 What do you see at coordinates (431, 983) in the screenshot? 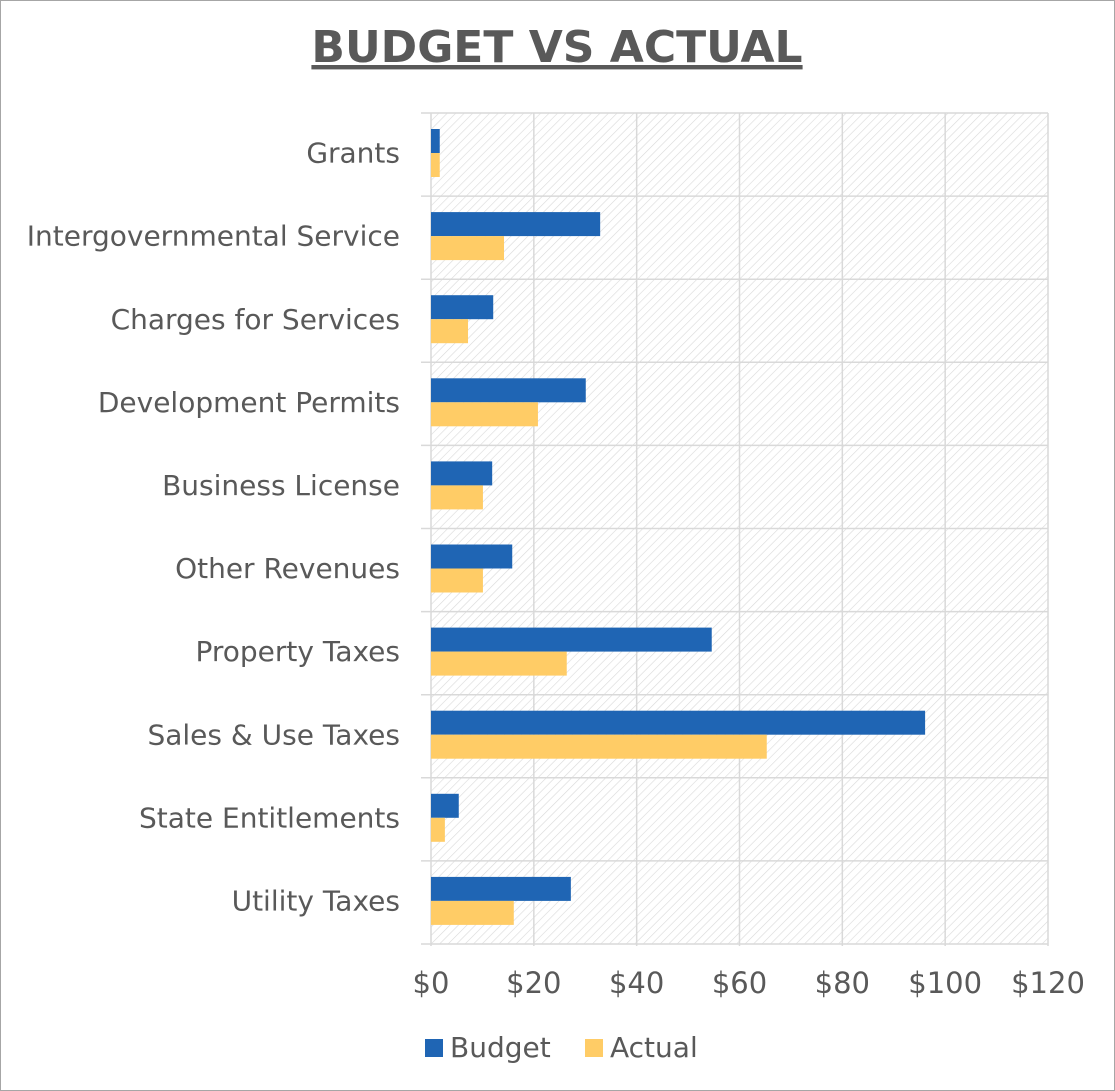
I see `x-tick-label: $0` at bounding box center [431, 983].